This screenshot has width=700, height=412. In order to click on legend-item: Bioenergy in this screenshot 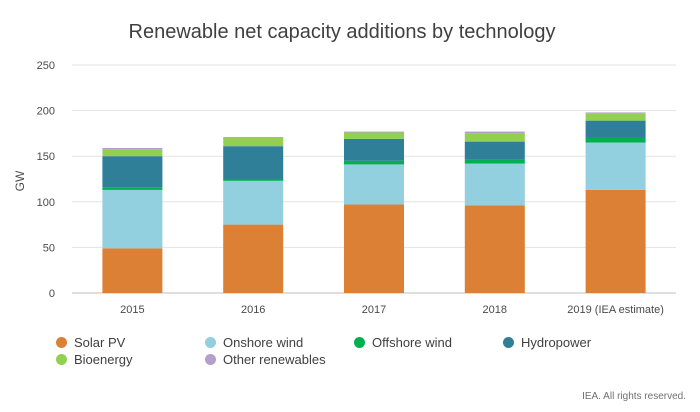, I will do `click(94, 359)`.